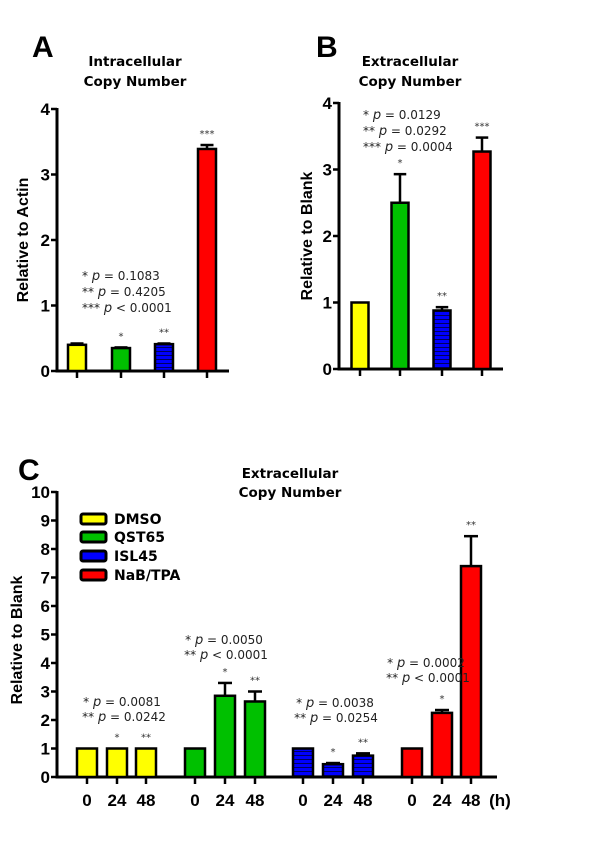 The image size is (600, 850). Describe the element at coordinates (135, 62) in the screenshot. I see `chart-title: Intracellular` at that location.